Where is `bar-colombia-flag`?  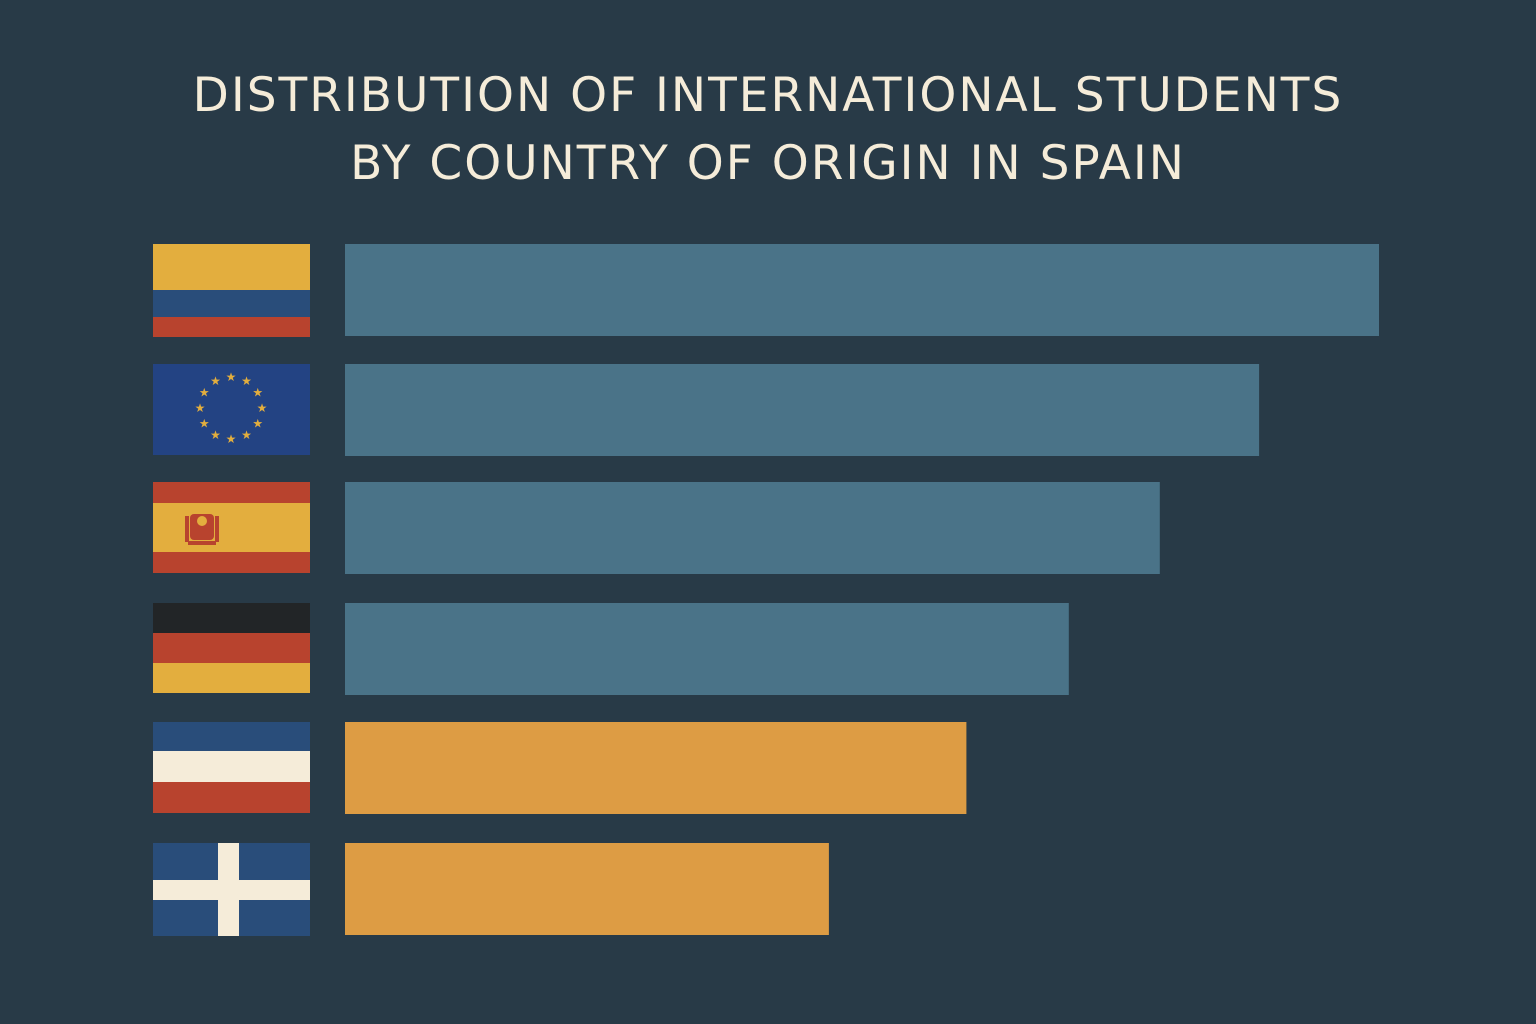 bar-colombia-flag is located at coordinates (862, 290).